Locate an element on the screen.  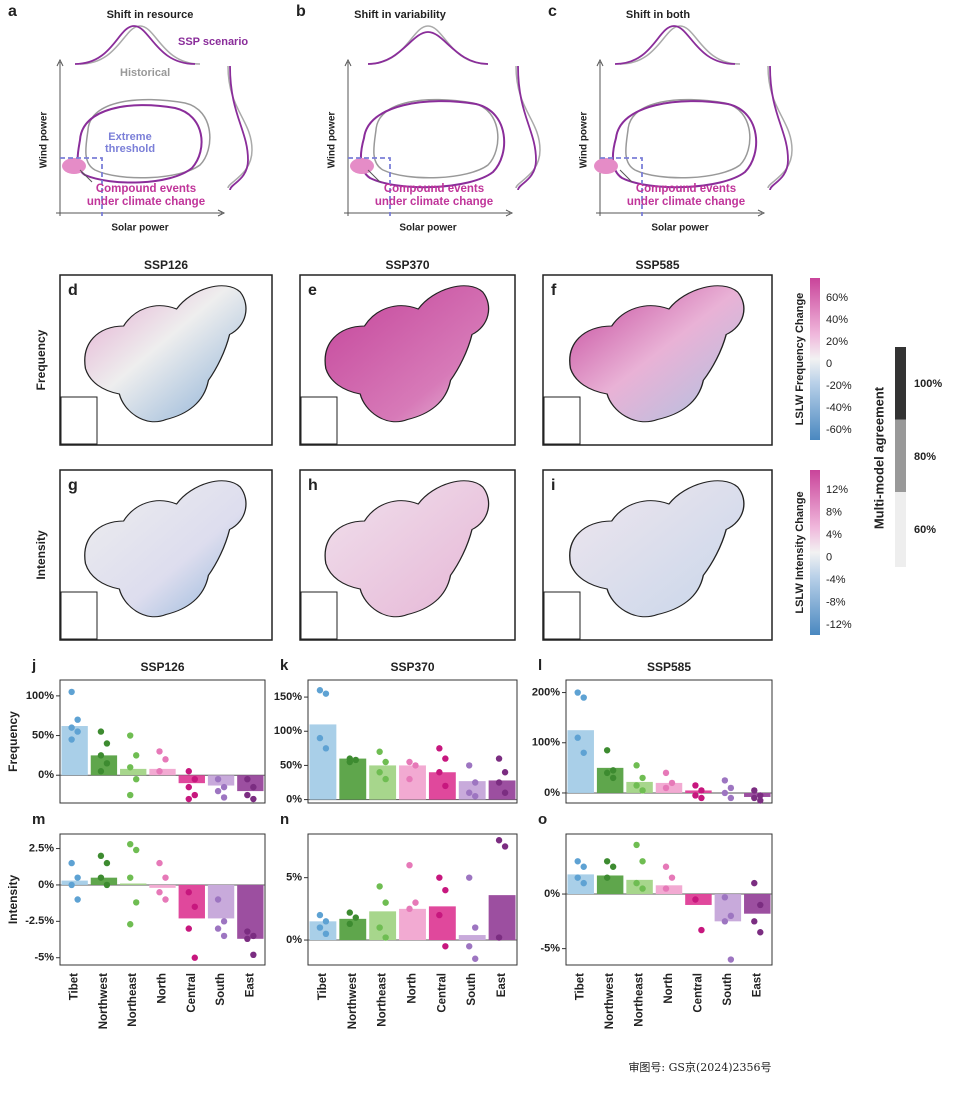
panel-title: Shift in variability is located at coordinates (400, 15).